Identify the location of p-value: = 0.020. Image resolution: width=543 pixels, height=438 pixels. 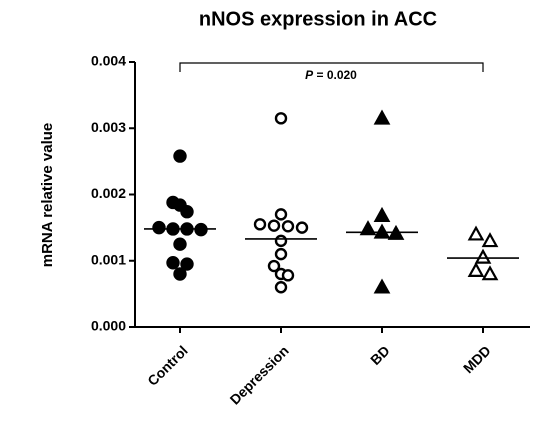
(336, 75).